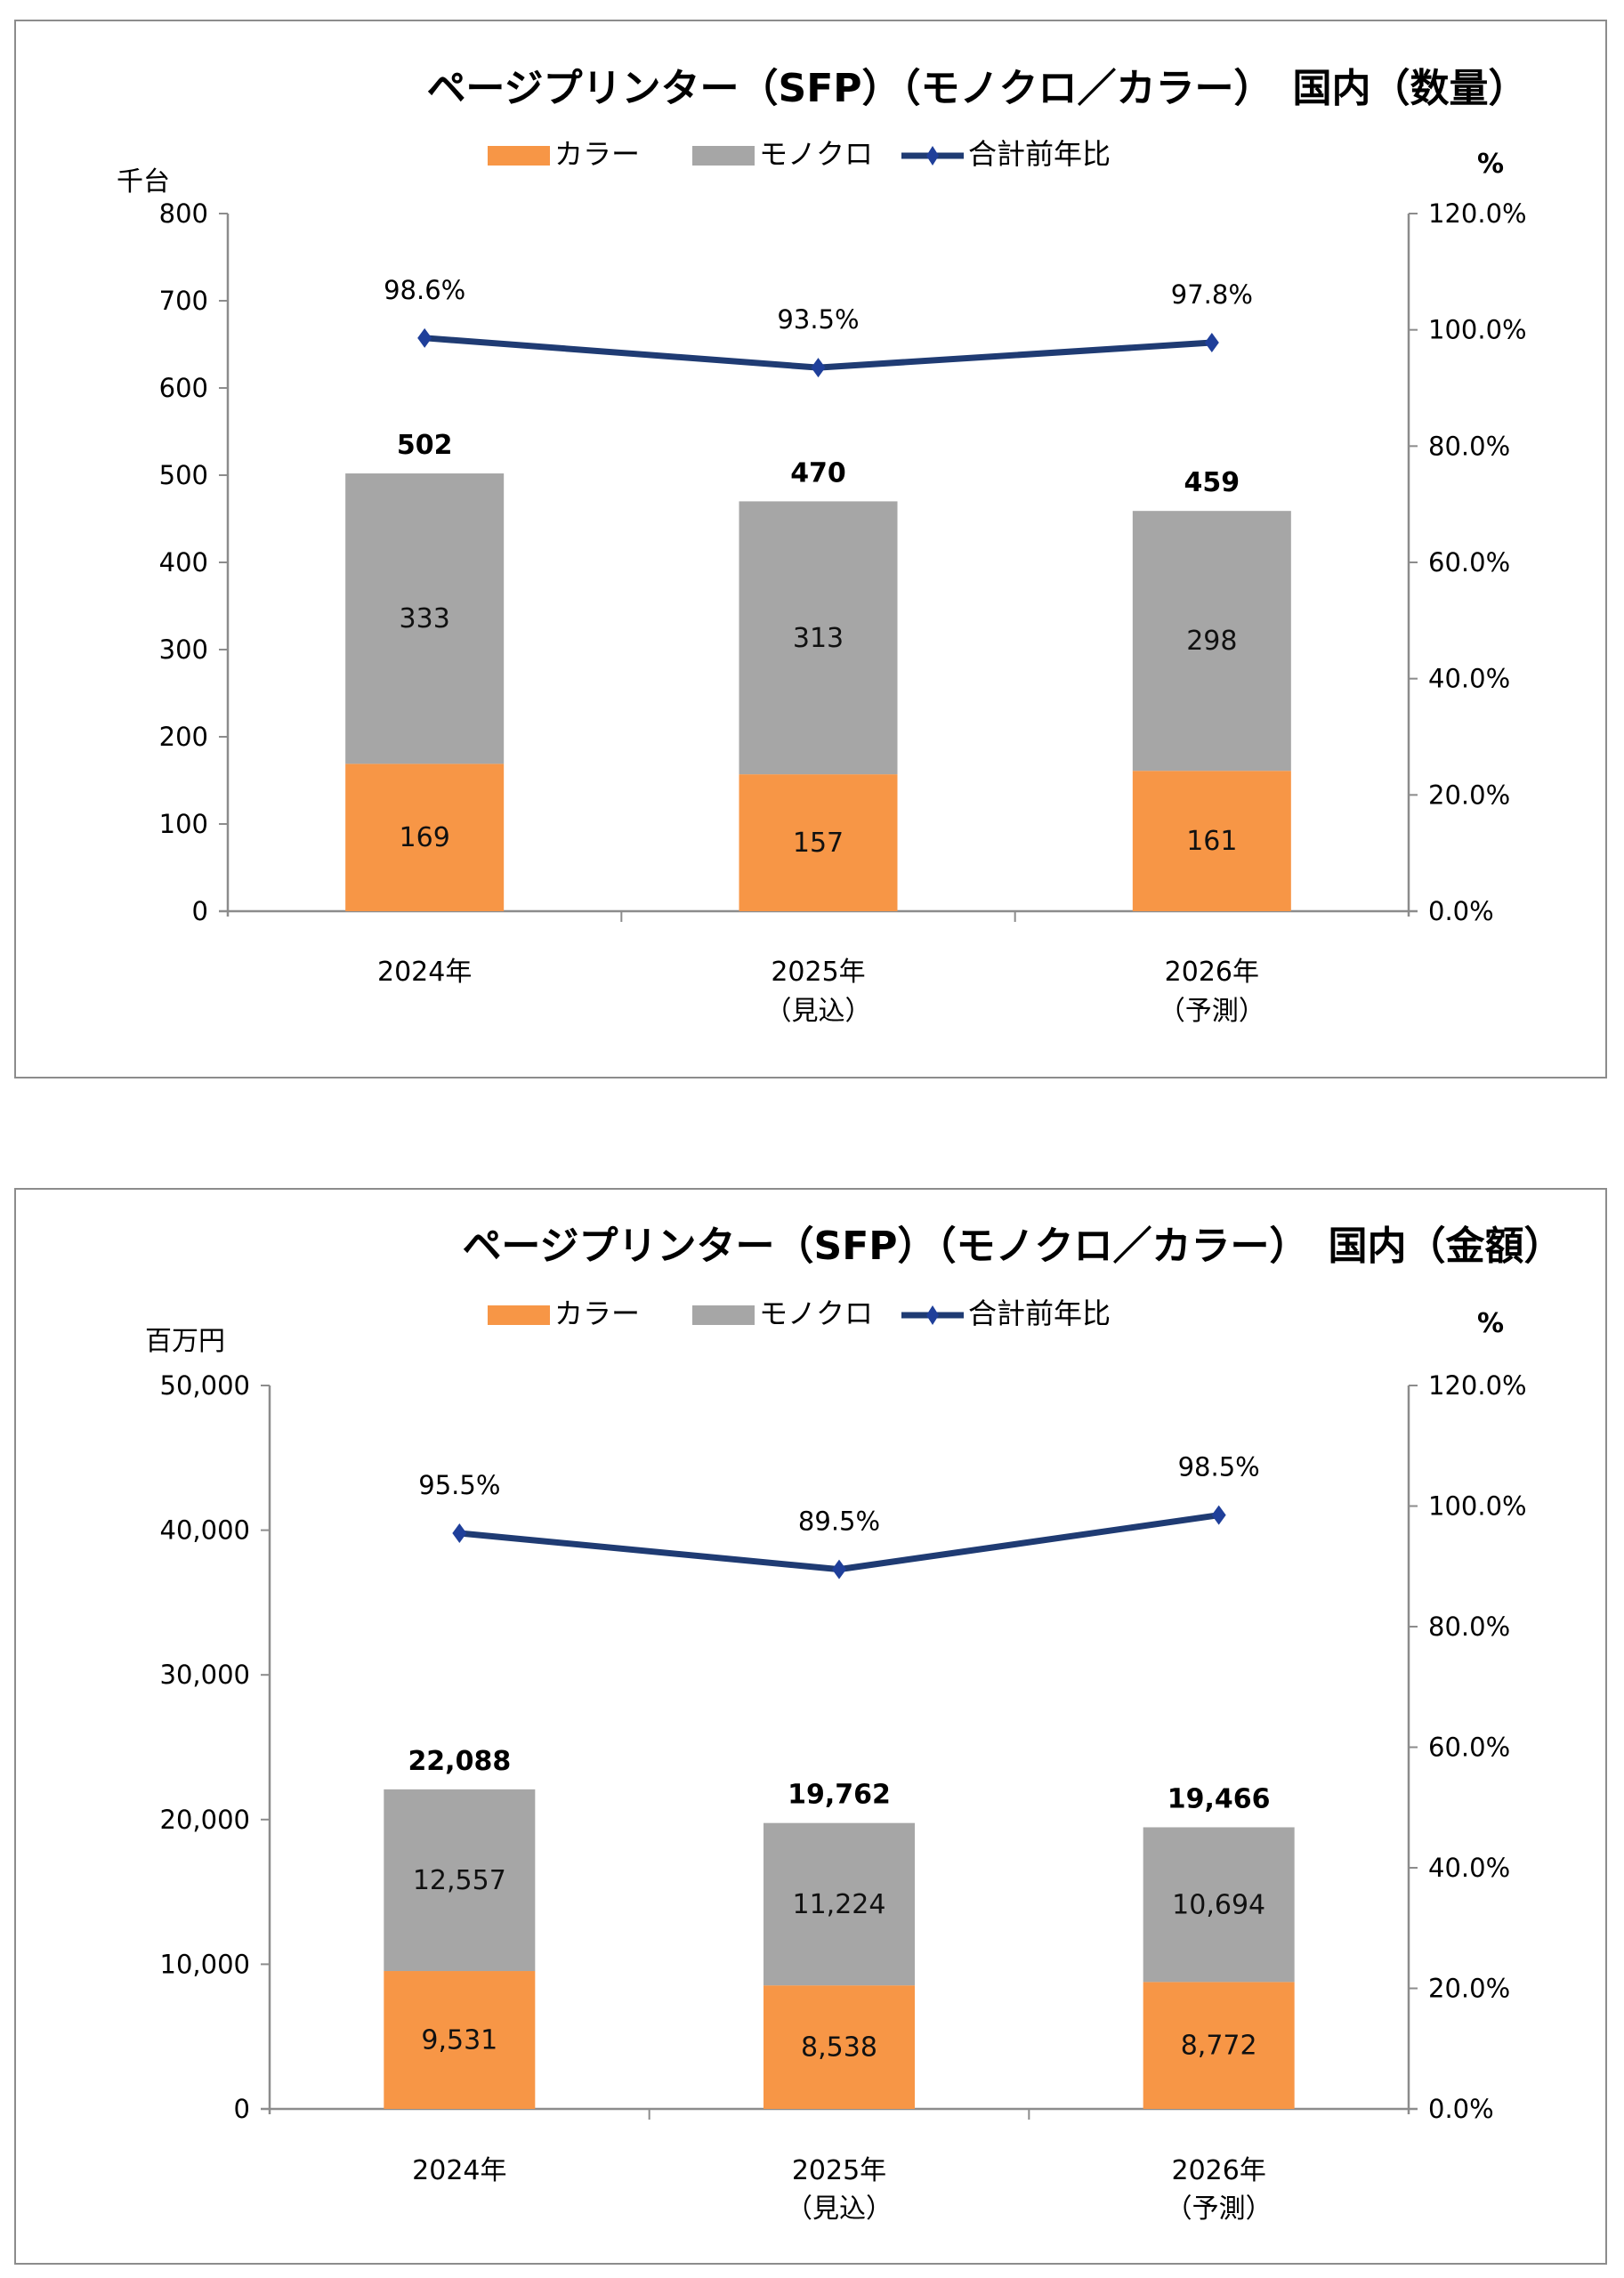  Describe the element at coordinates (1218, 2170) in the screenshot. I see `x-category-label: 2026年` at that location.